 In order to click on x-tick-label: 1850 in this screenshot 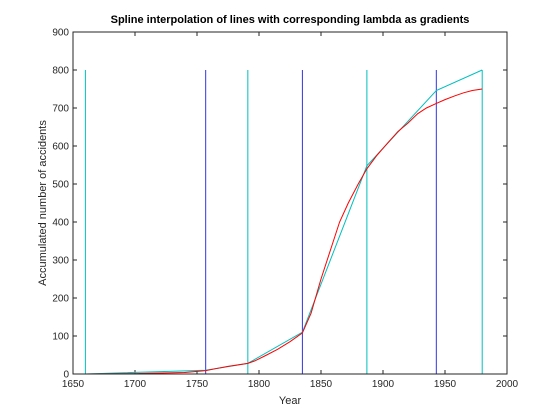, I will do `click(321, 384)`.